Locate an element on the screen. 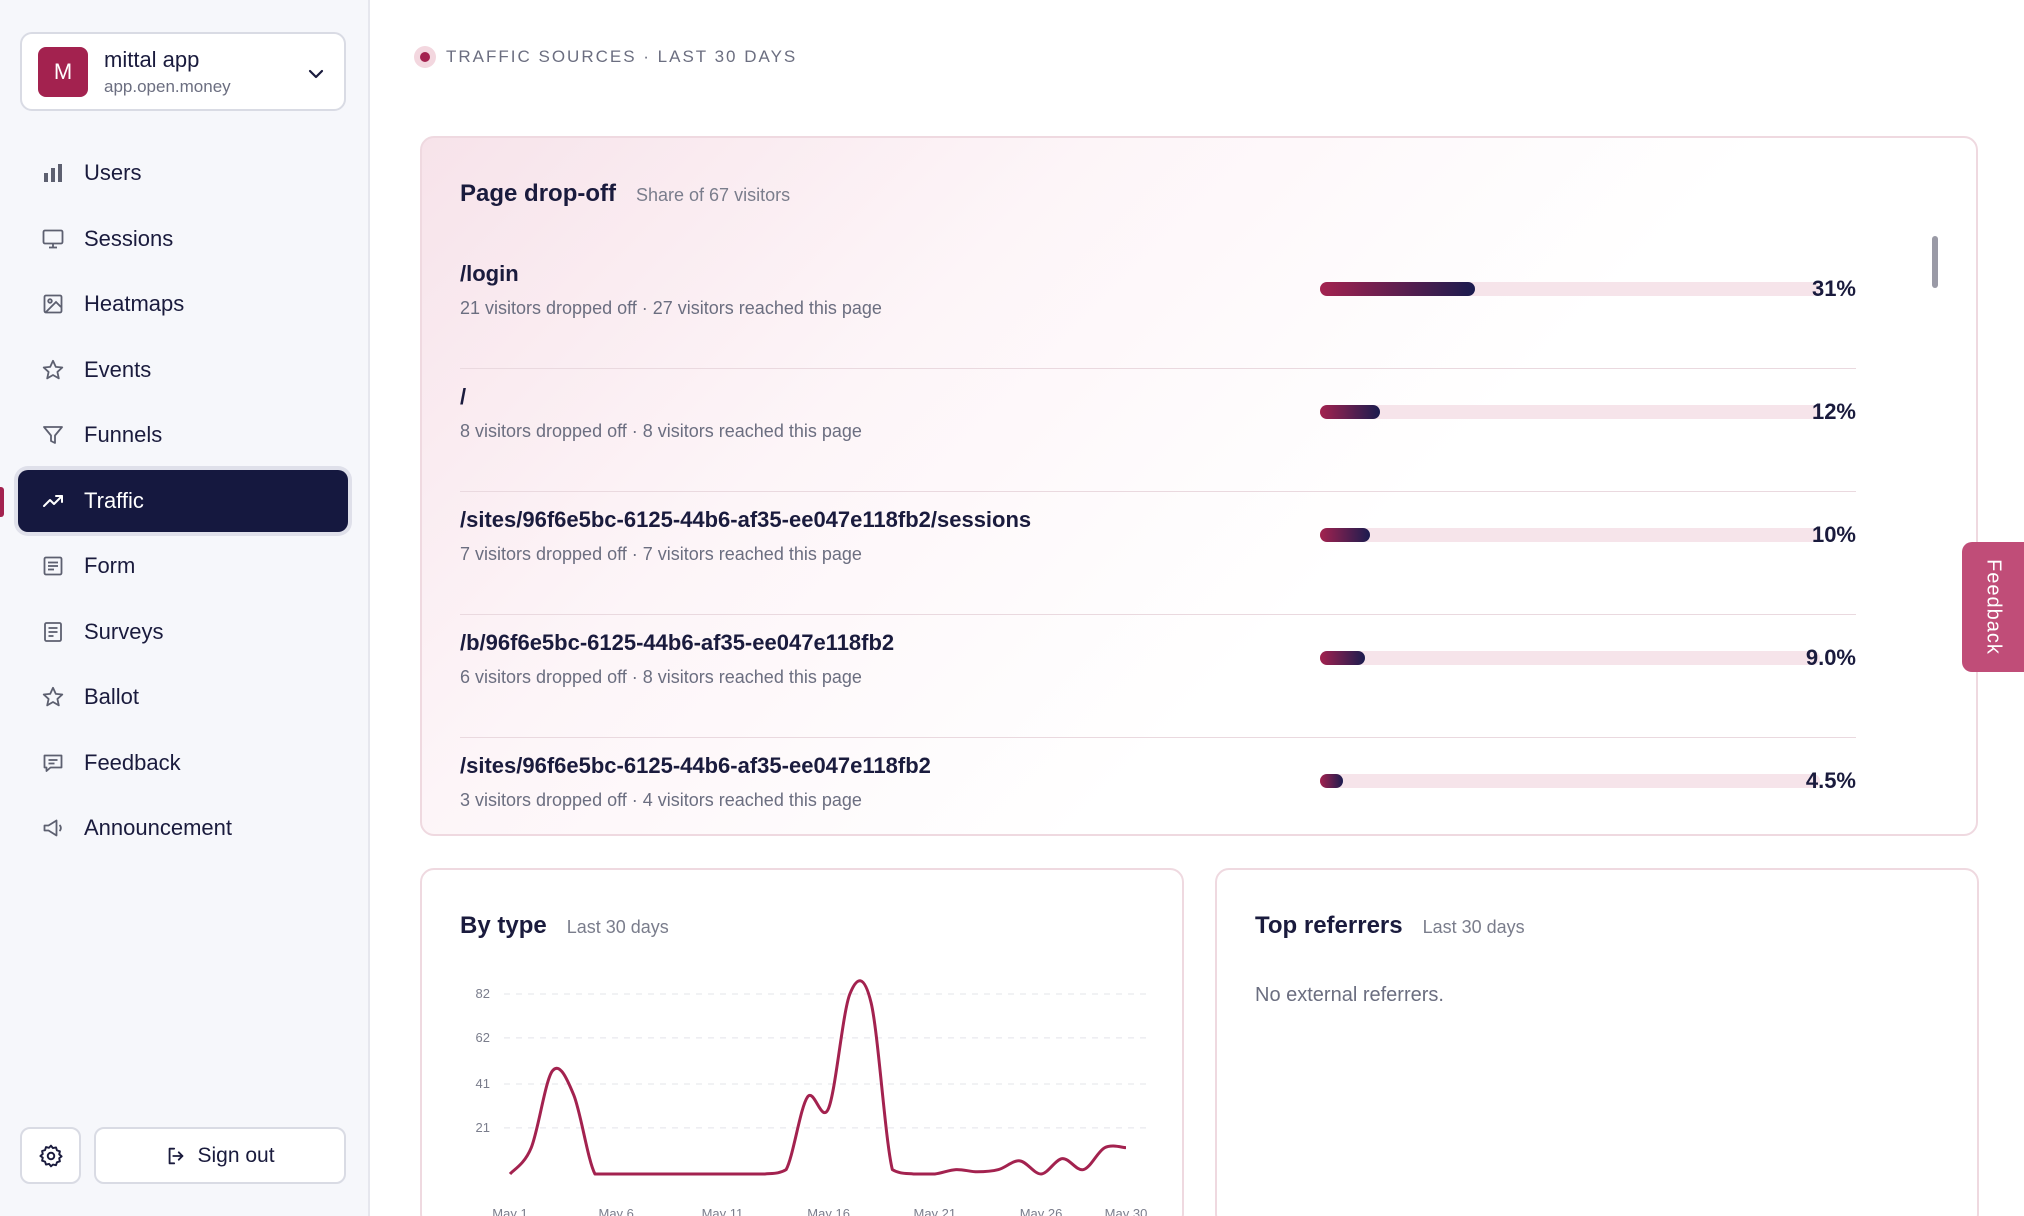 Image resolution: width=2024 pixels, height=1216 pixels. sidebar-item-label: Events is located at coordinates (118, 369).